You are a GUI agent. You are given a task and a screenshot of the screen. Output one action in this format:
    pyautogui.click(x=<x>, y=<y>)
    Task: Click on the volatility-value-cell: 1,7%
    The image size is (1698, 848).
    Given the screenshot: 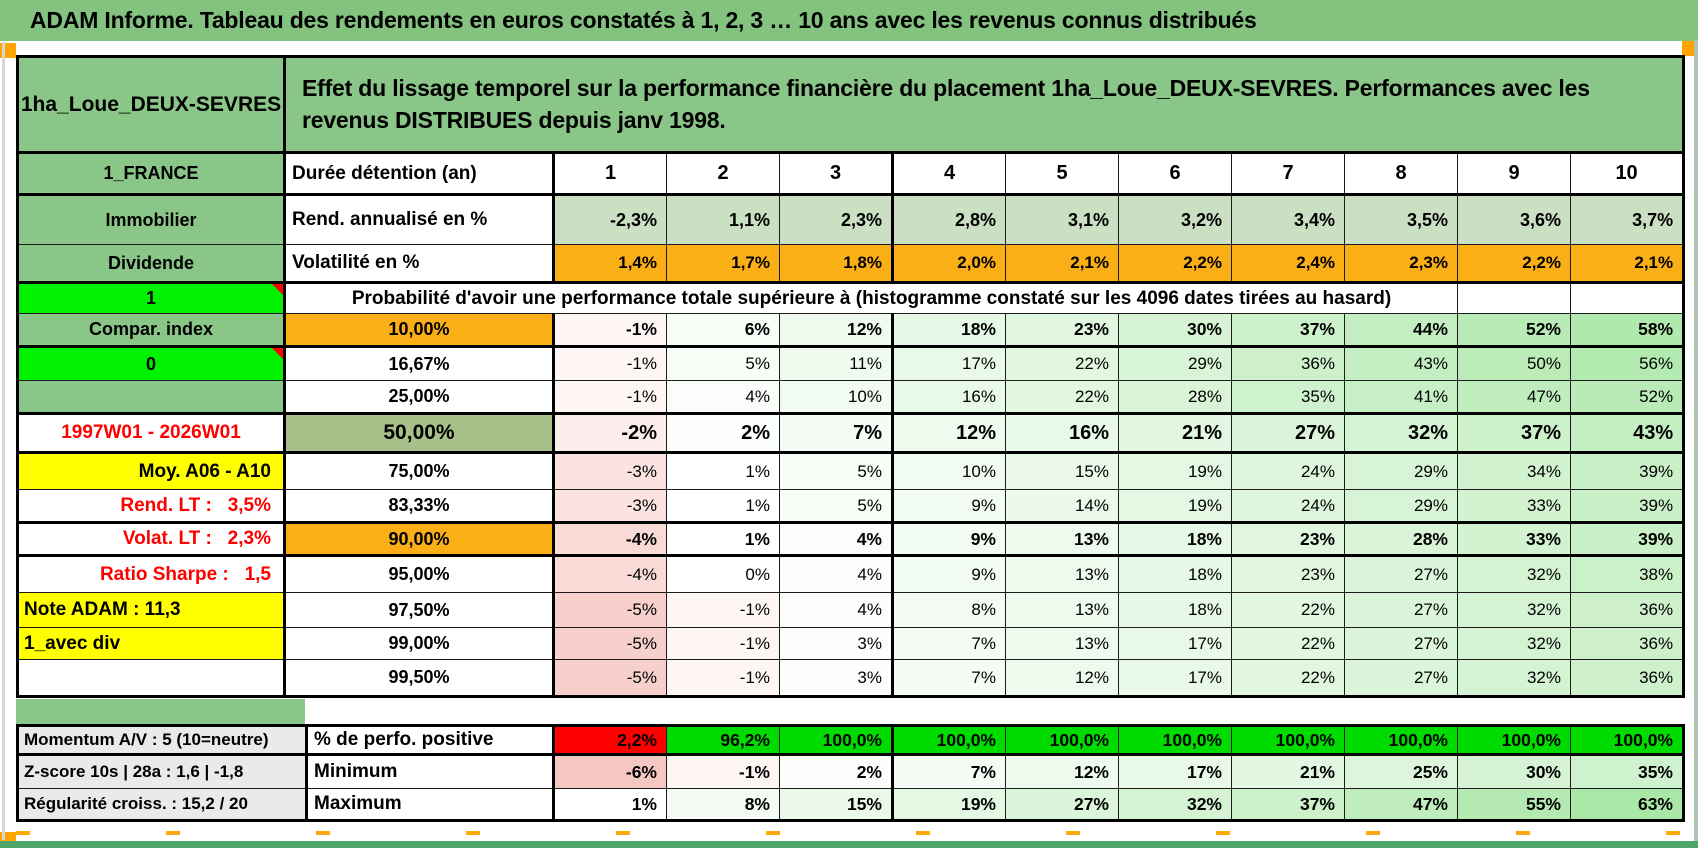 What is the action you would take?
    pyautogui.click(x=723, y=264)
    